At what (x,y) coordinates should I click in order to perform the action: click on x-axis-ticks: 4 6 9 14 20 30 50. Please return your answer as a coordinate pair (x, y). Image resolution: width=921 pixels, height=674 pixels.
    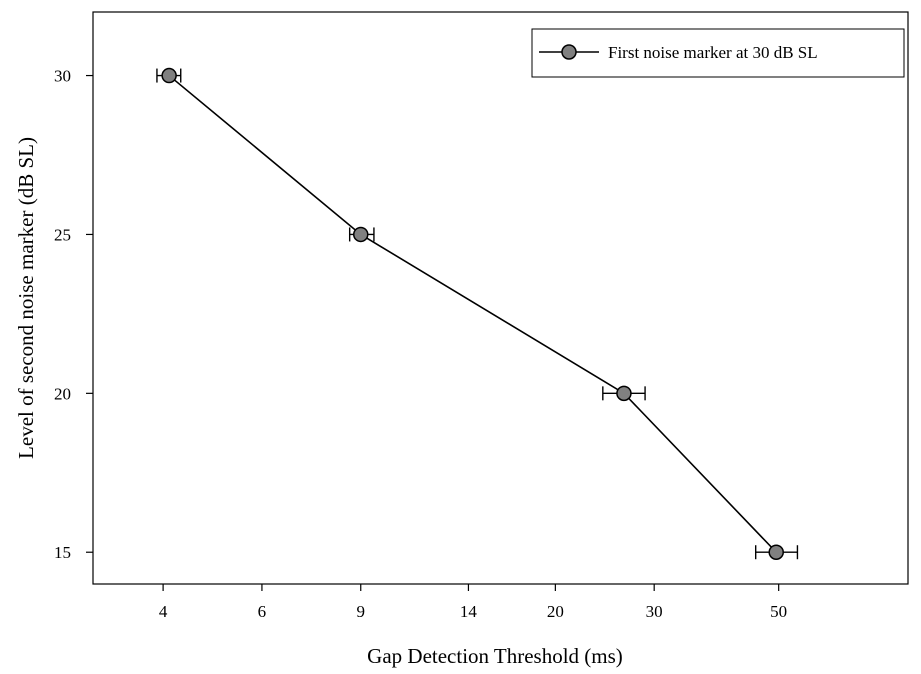
    Looking at the image, I should click on (473, 602).